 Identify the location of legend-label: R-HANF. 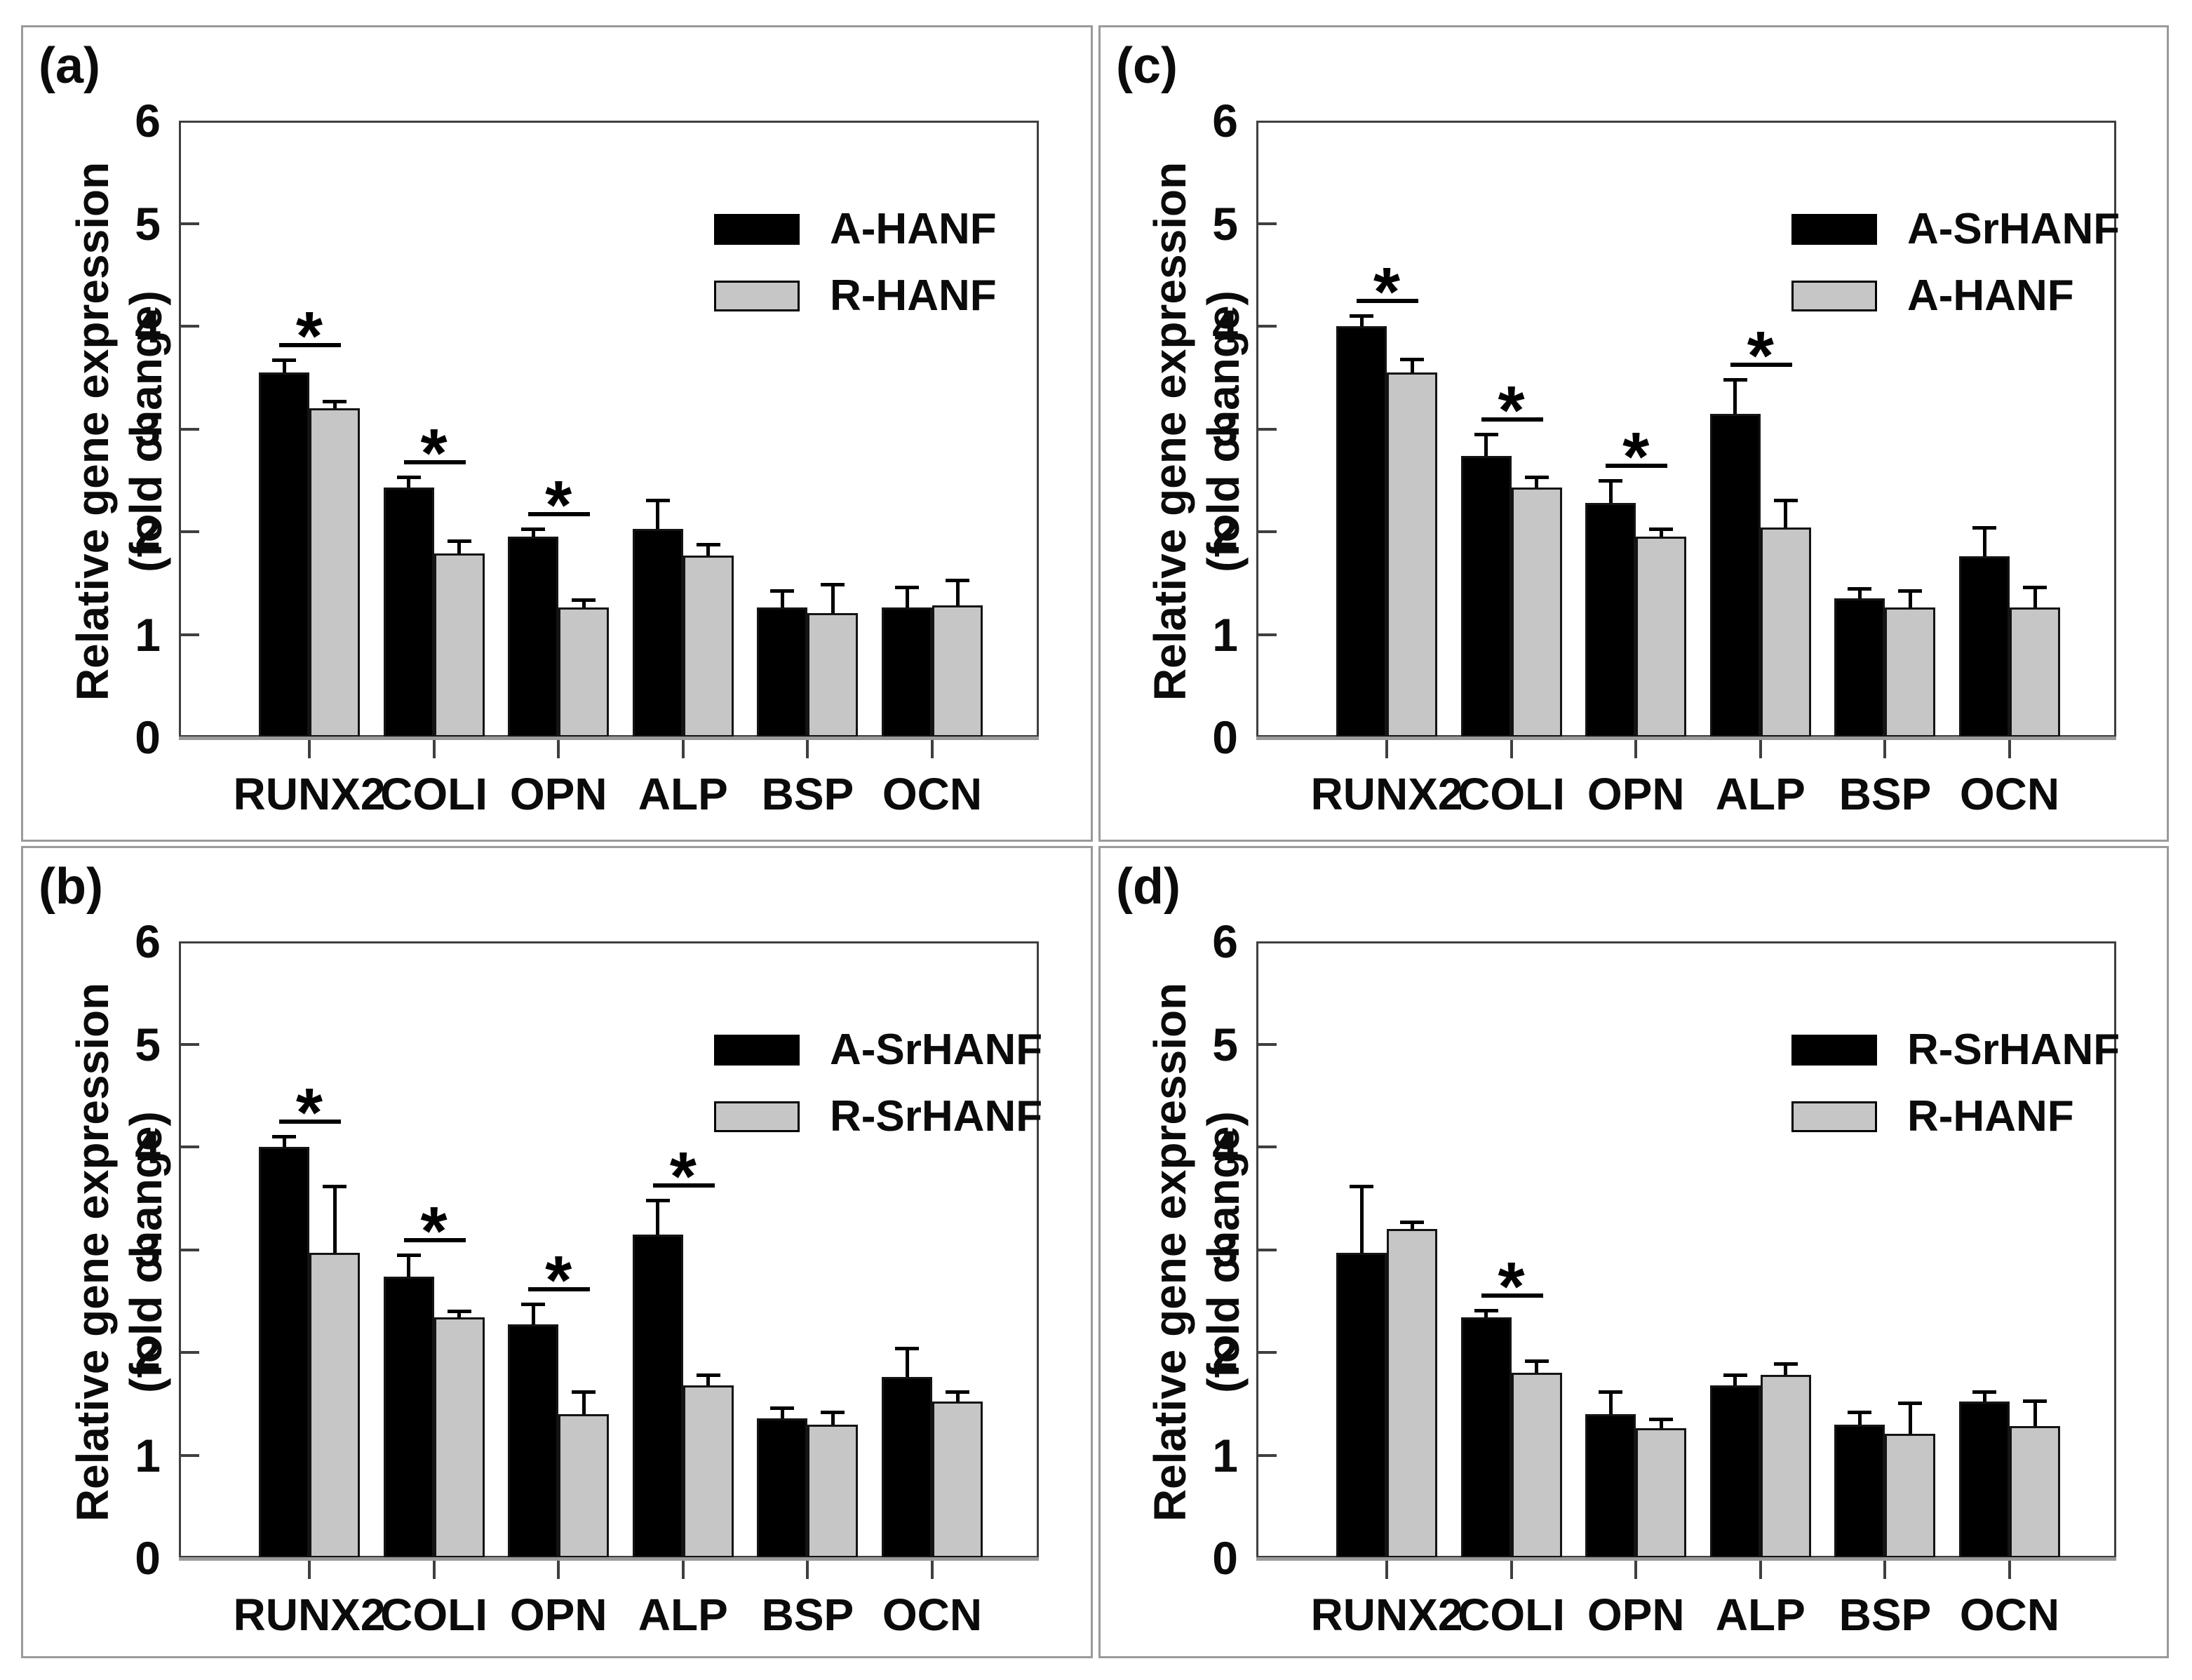
(913, 296).